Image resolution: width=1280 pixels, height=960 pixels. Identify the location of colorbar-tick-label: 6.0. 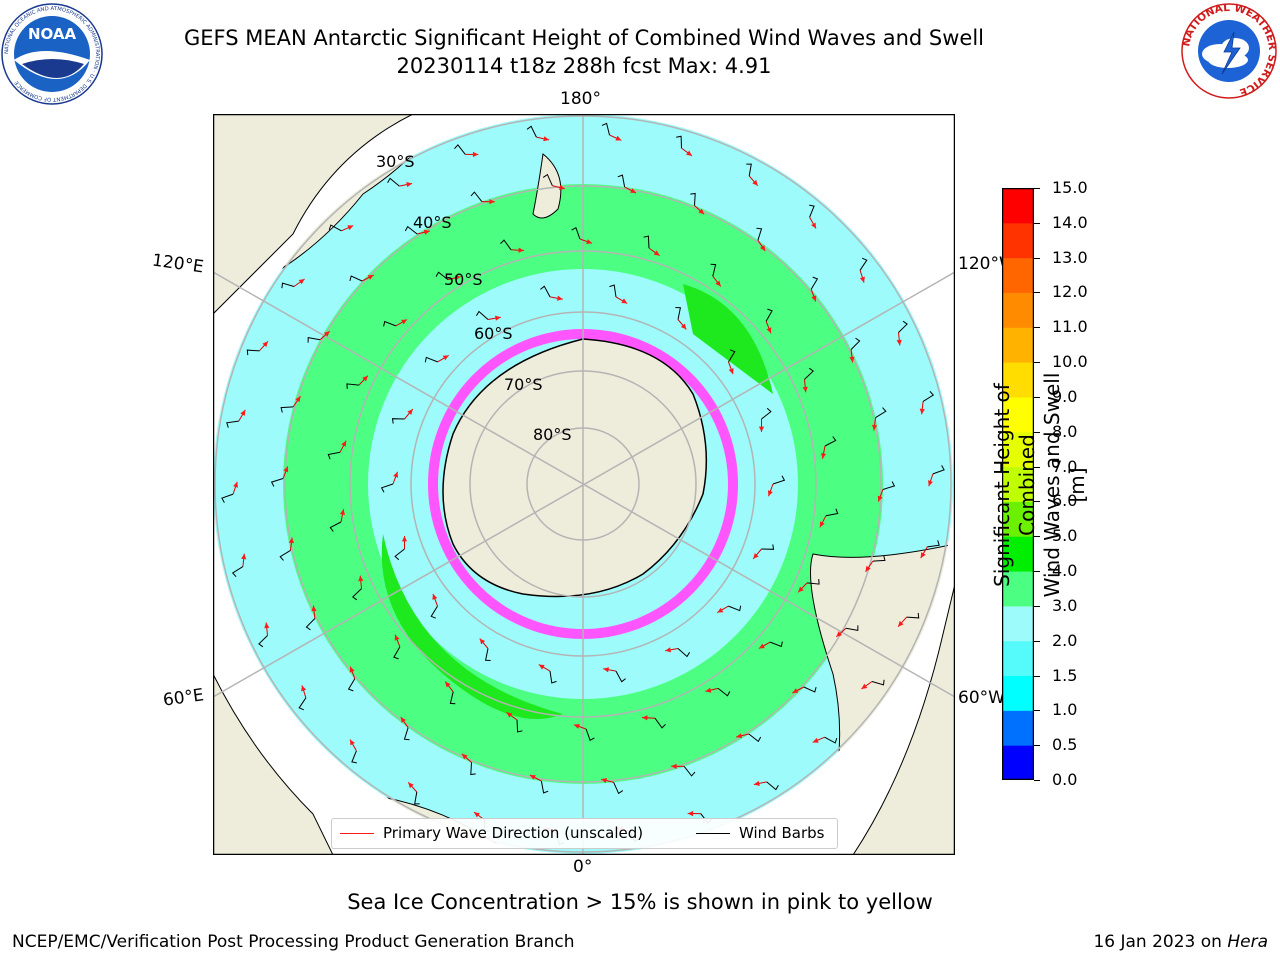
(1065, 501).